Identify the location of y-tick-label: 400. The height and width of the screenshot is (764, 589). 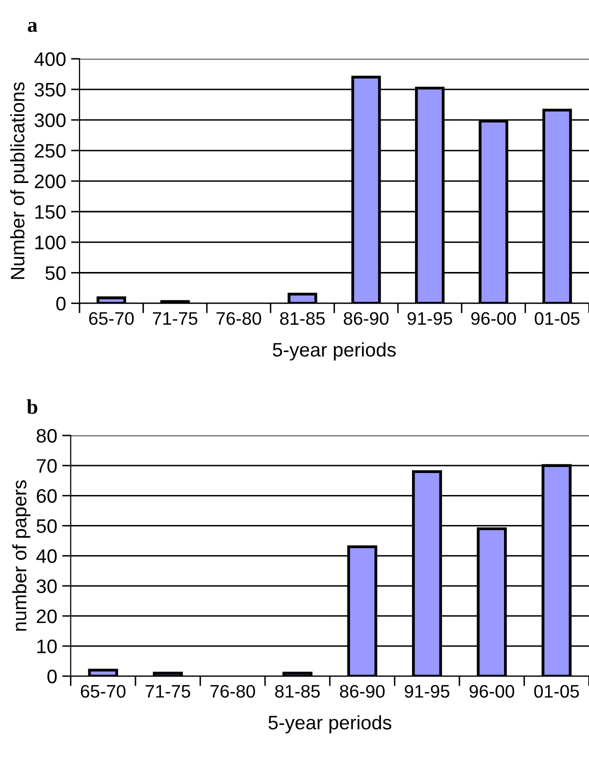
(50, 59).